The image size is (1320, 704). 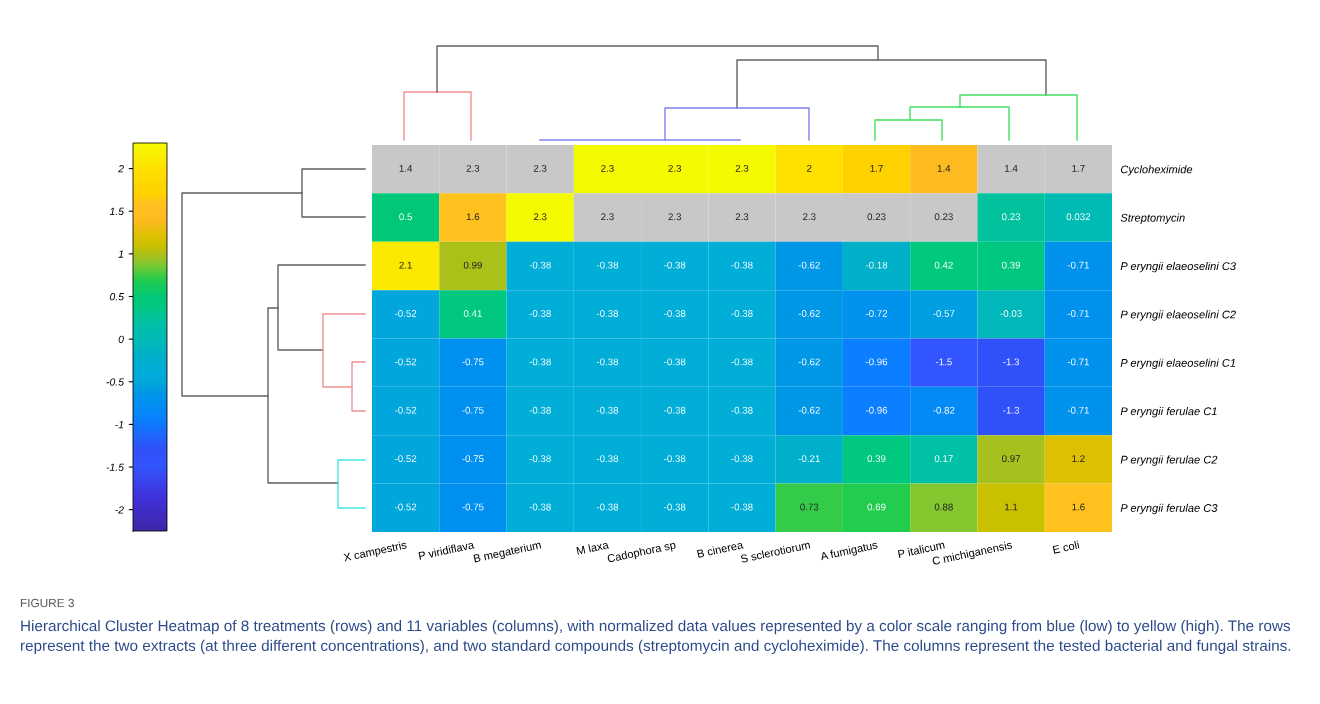 What do you see at coordinates (405, 265) in the screenshot?
I see `data-label: 2.1` at bounding box center [405, 265].